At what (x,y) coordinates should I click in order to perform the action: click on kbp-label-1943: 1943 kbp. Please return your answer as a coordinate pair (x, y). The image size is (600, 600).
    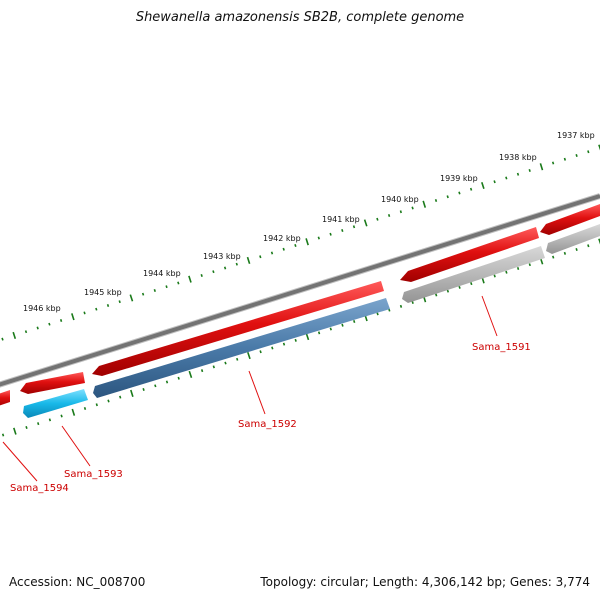
    Looking at the image, I should click on (222, 256).